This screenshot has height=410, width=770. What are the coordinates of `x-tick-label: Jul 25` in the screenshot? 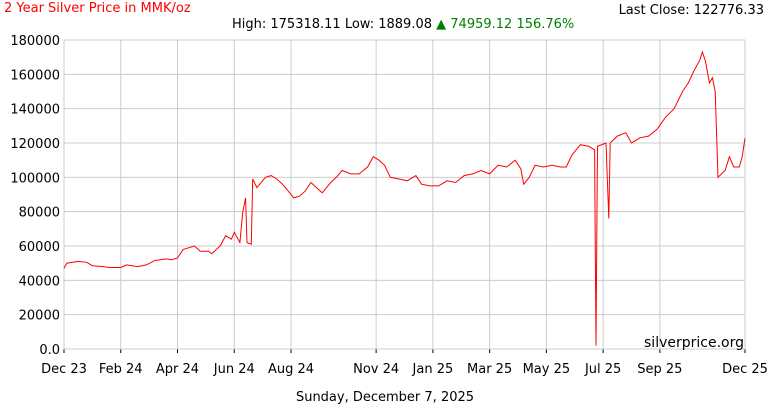 It's located at (602, 369).